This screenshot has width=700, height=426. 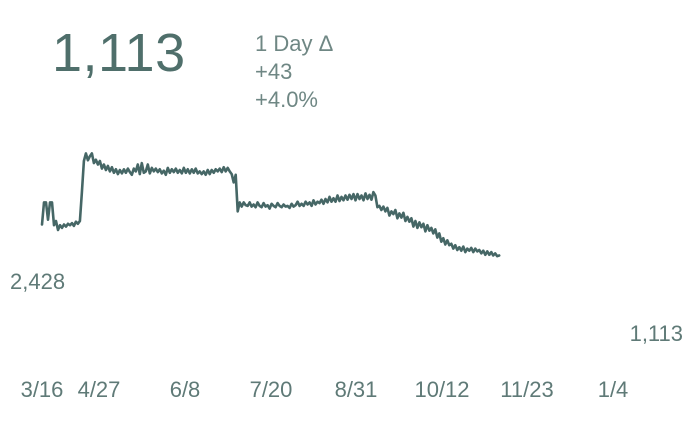 I want to click on delta-absolute: +43, so click(x=274, y=71).